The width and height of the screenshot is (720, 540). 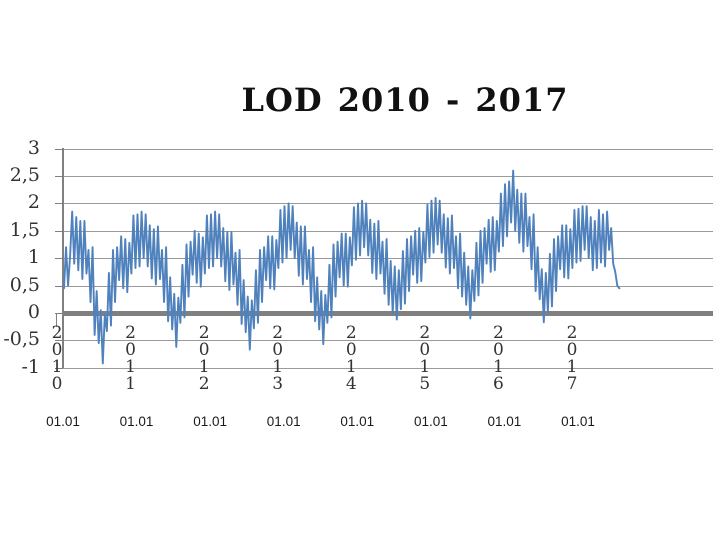 I want to click on y-axis-line, so click(x=63, y=258).